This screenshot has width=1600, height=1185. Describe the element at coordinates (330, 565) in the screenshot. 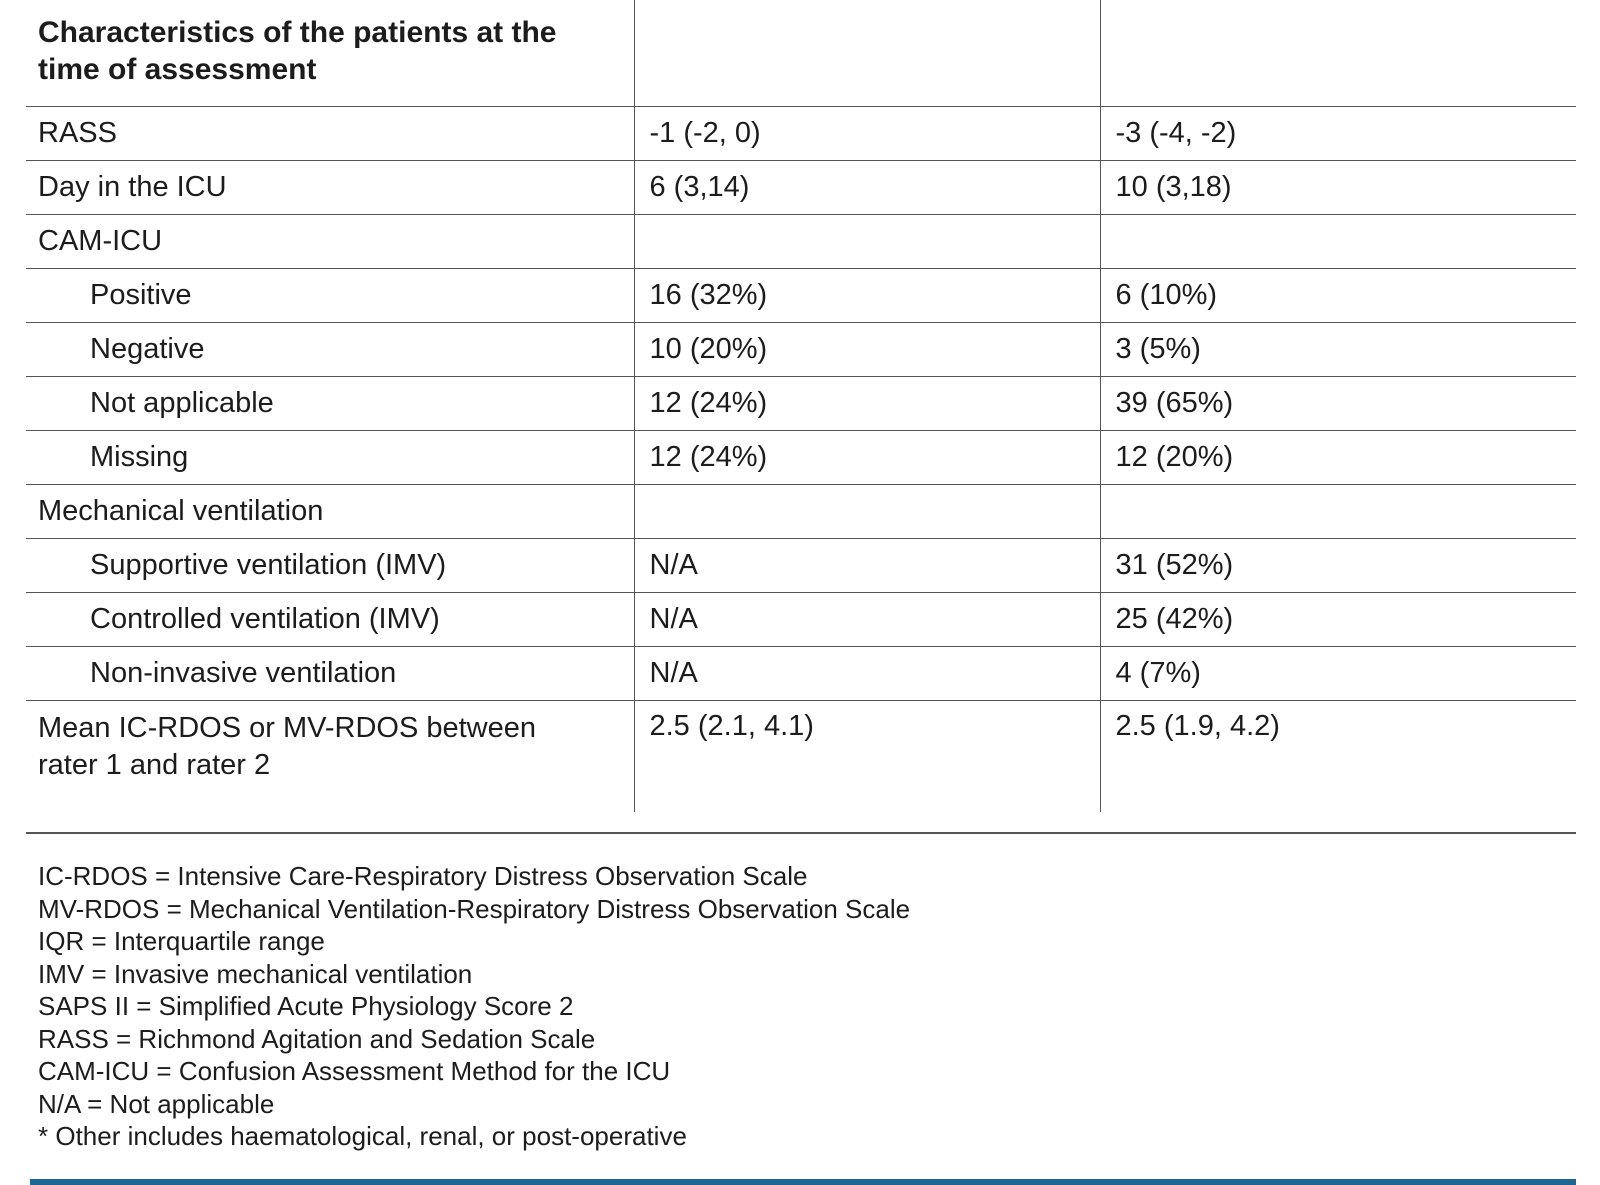

I see `row-label: Supportive ventilation (IMV)` at that location.